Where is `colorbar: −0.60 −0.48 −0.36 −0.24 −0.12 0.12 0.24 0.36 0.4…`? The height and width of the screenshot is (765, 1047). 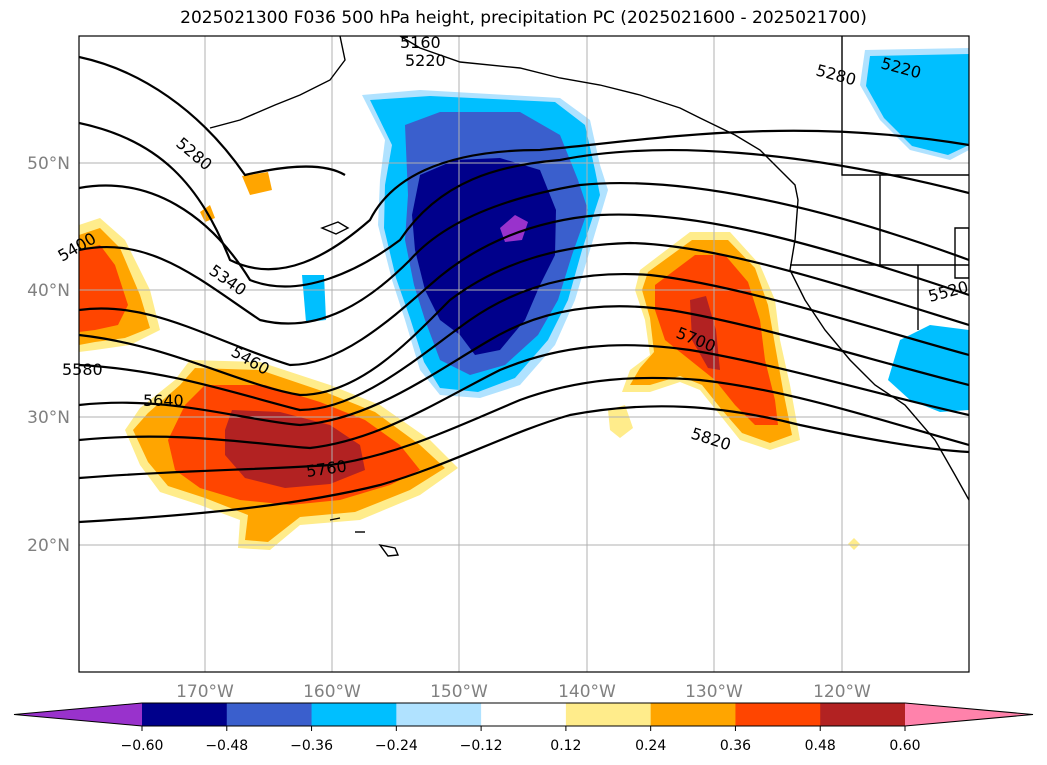
colorbar: −0.60 −0.48 −0.36 −0.24 −0.12 0.12 0.24 0.36 0.4… is located at coordinates (523, 728).